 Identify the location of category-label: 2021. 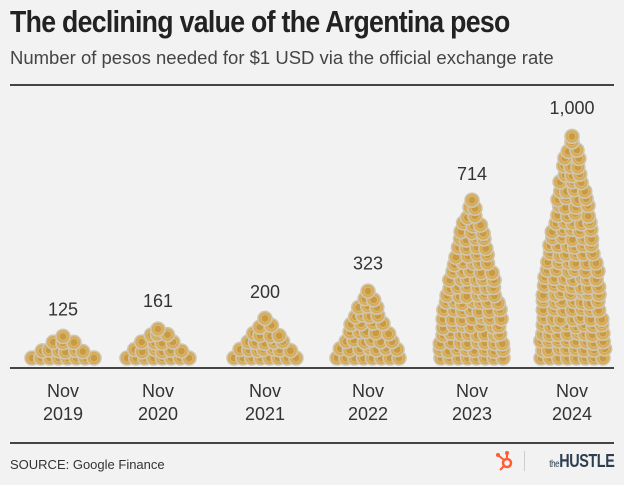
(265, 414).